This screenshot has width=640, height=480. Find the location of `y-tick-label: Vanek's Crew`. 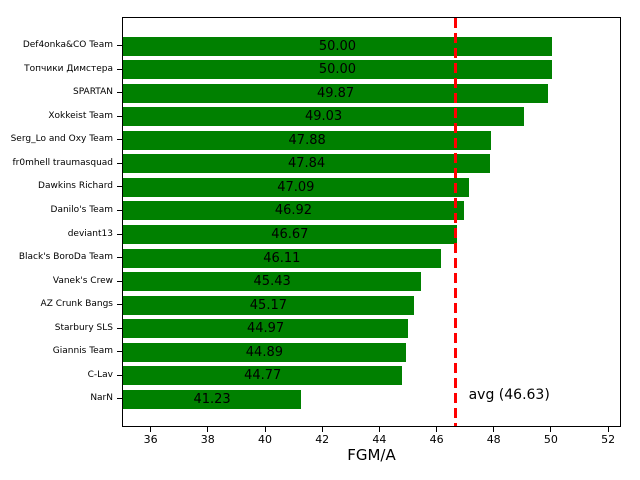

y-tick-label: Vanek's Crew is located at coordinates (82, 280).